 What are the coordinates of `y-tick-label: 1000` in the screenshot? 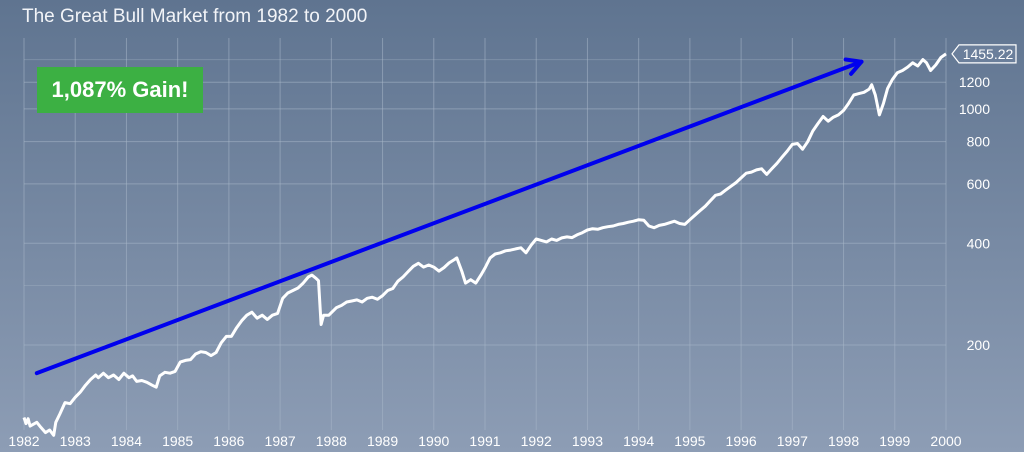 It's located at (974, 109).